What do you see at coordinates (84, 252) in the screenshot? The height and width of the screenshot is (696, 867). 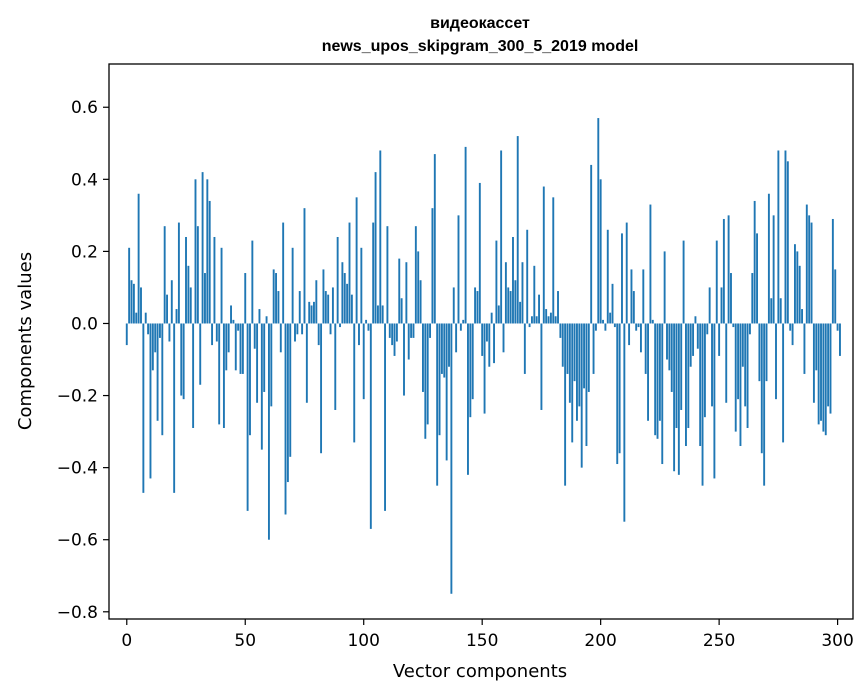 I see `y-tick-label: 0.2` at bounding box center [84, 252].